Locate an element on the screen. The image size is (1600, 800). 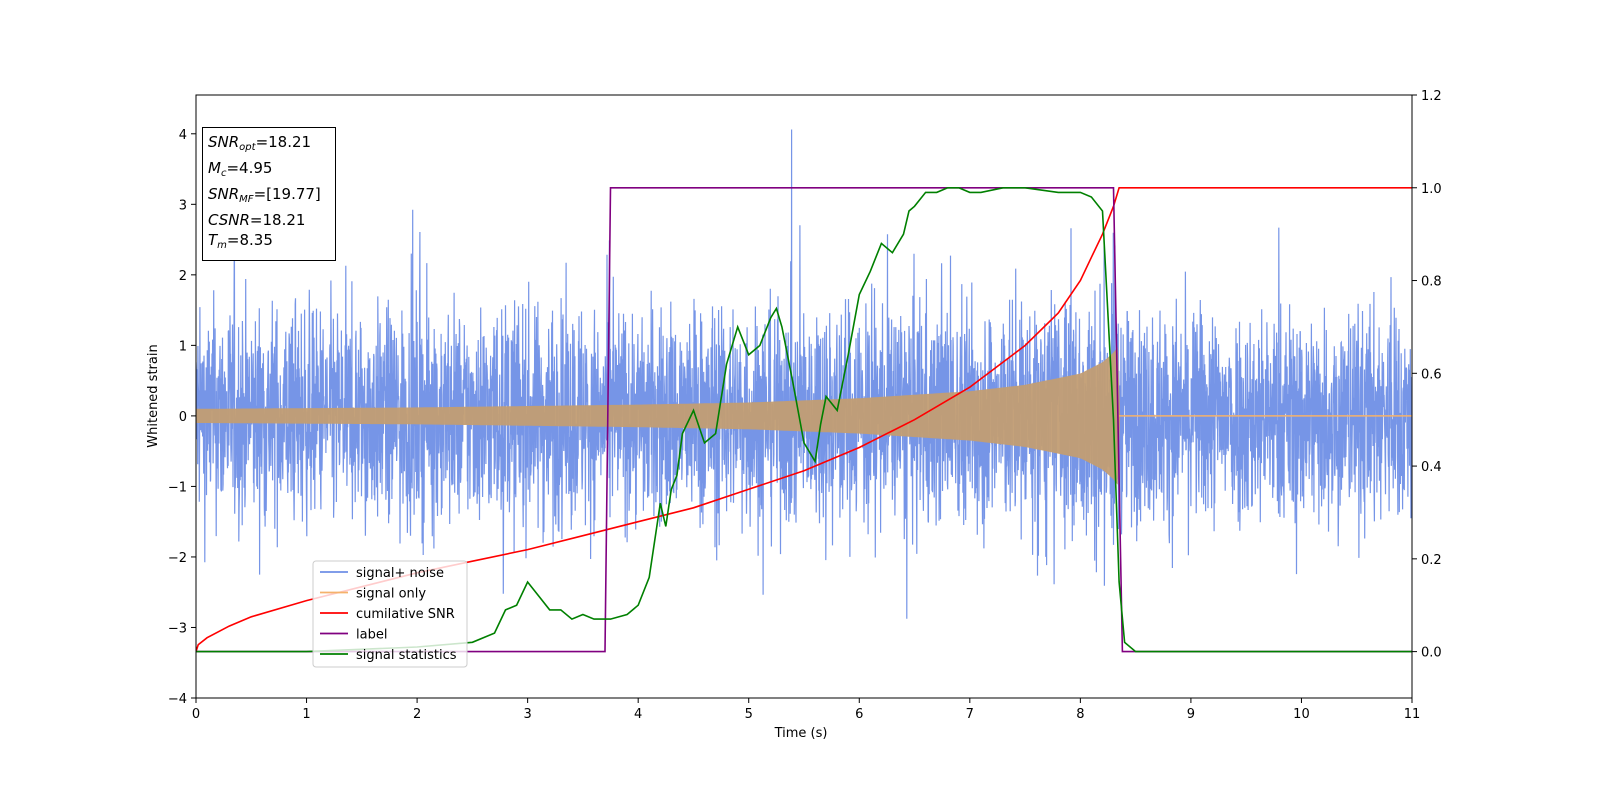
info-mc: Mc=4.95 is located at coordinates (269, 171).